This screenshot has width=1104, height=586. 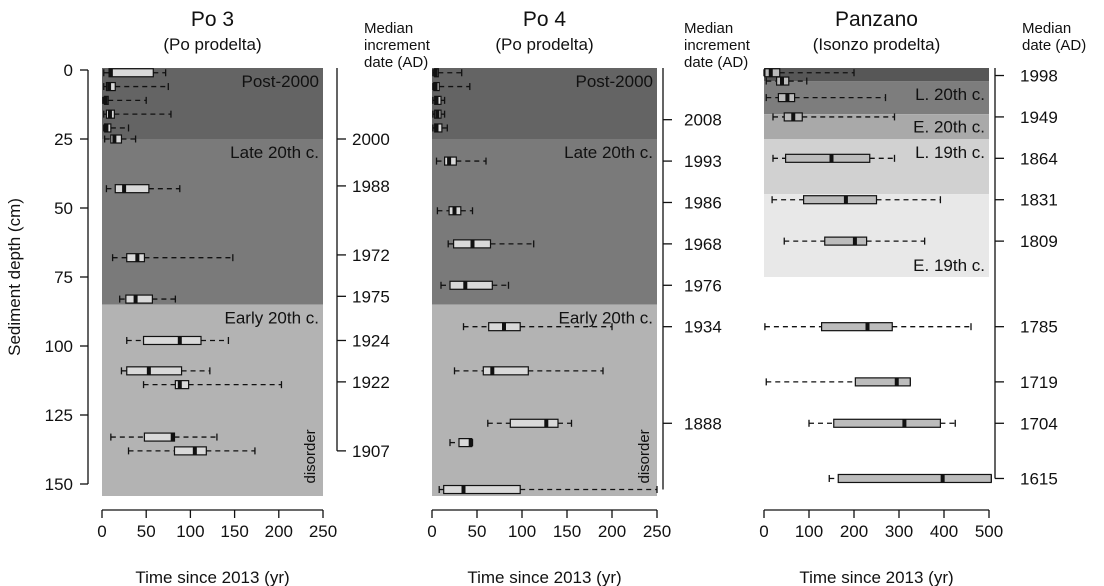 I want to click on median-date-label: 1785, so click(x=1039, y=327).